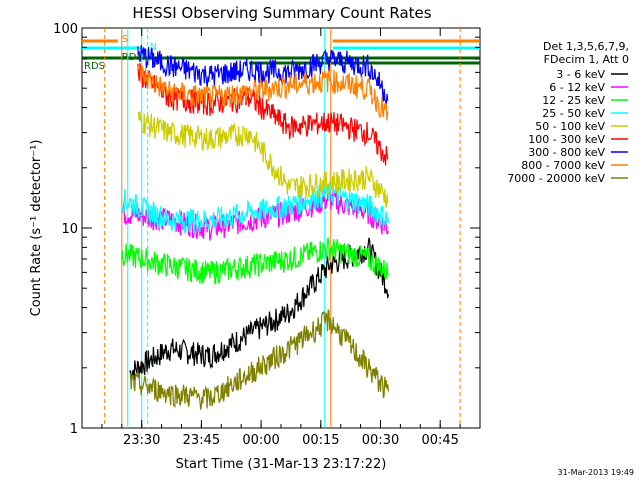 The height and width of the screenshot is (480, 640). What do you see at coordinates (580, 74) in the screenshot?
I see `legend-label: 3 - 6 keV` at bounding box center [580, 74].